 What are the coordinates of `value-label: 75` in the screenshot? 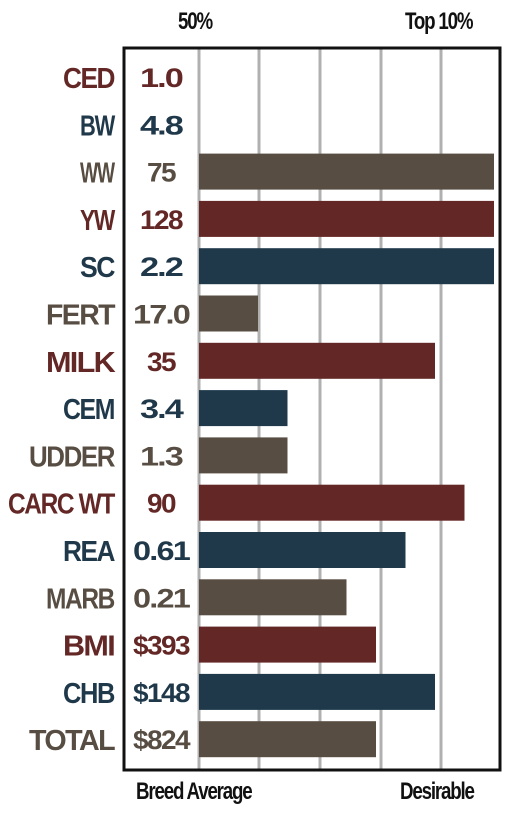 It's located at (162, 173).